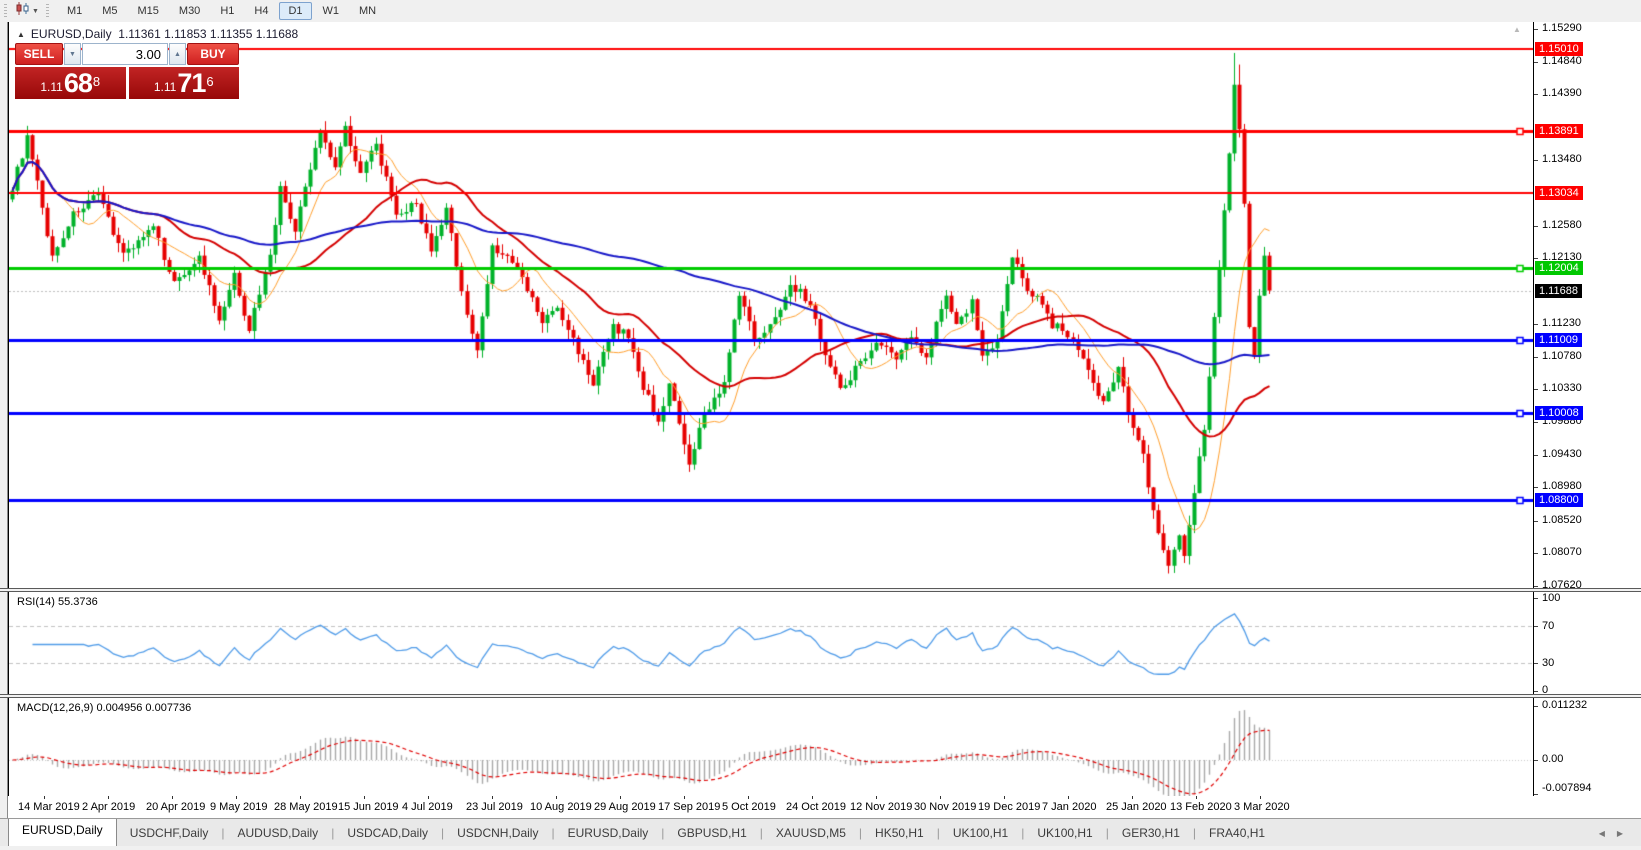 The height and width of the screenshot is (850, 1641). What do you see at coordinates (306, 807) in the screenshot?
I see `date-axis-label: 28 May 2019` at bounding box center [306, 807].